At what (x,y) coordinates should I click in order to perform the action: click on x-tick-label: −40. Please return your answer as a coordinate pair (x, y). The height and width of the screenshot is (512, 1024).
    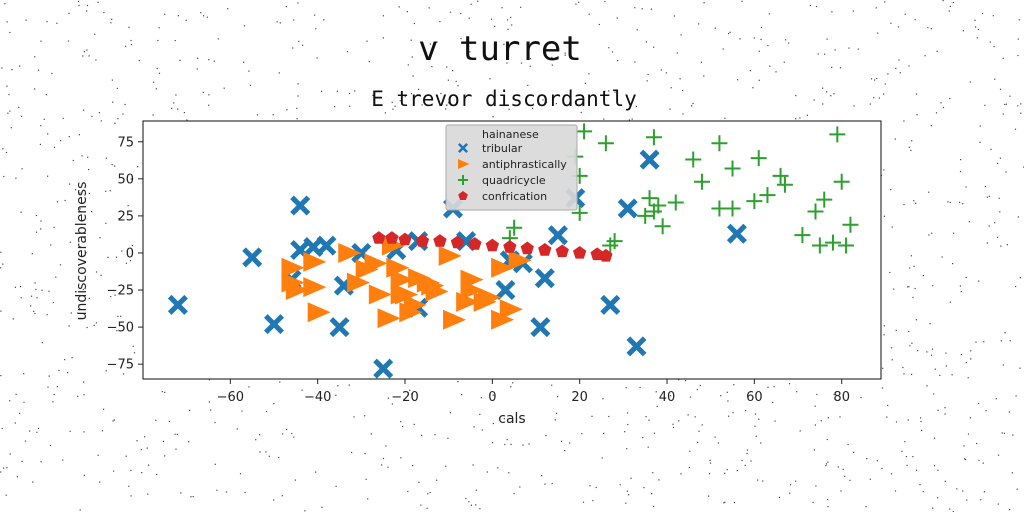
    Looking at the image, I should click on (317, 397).